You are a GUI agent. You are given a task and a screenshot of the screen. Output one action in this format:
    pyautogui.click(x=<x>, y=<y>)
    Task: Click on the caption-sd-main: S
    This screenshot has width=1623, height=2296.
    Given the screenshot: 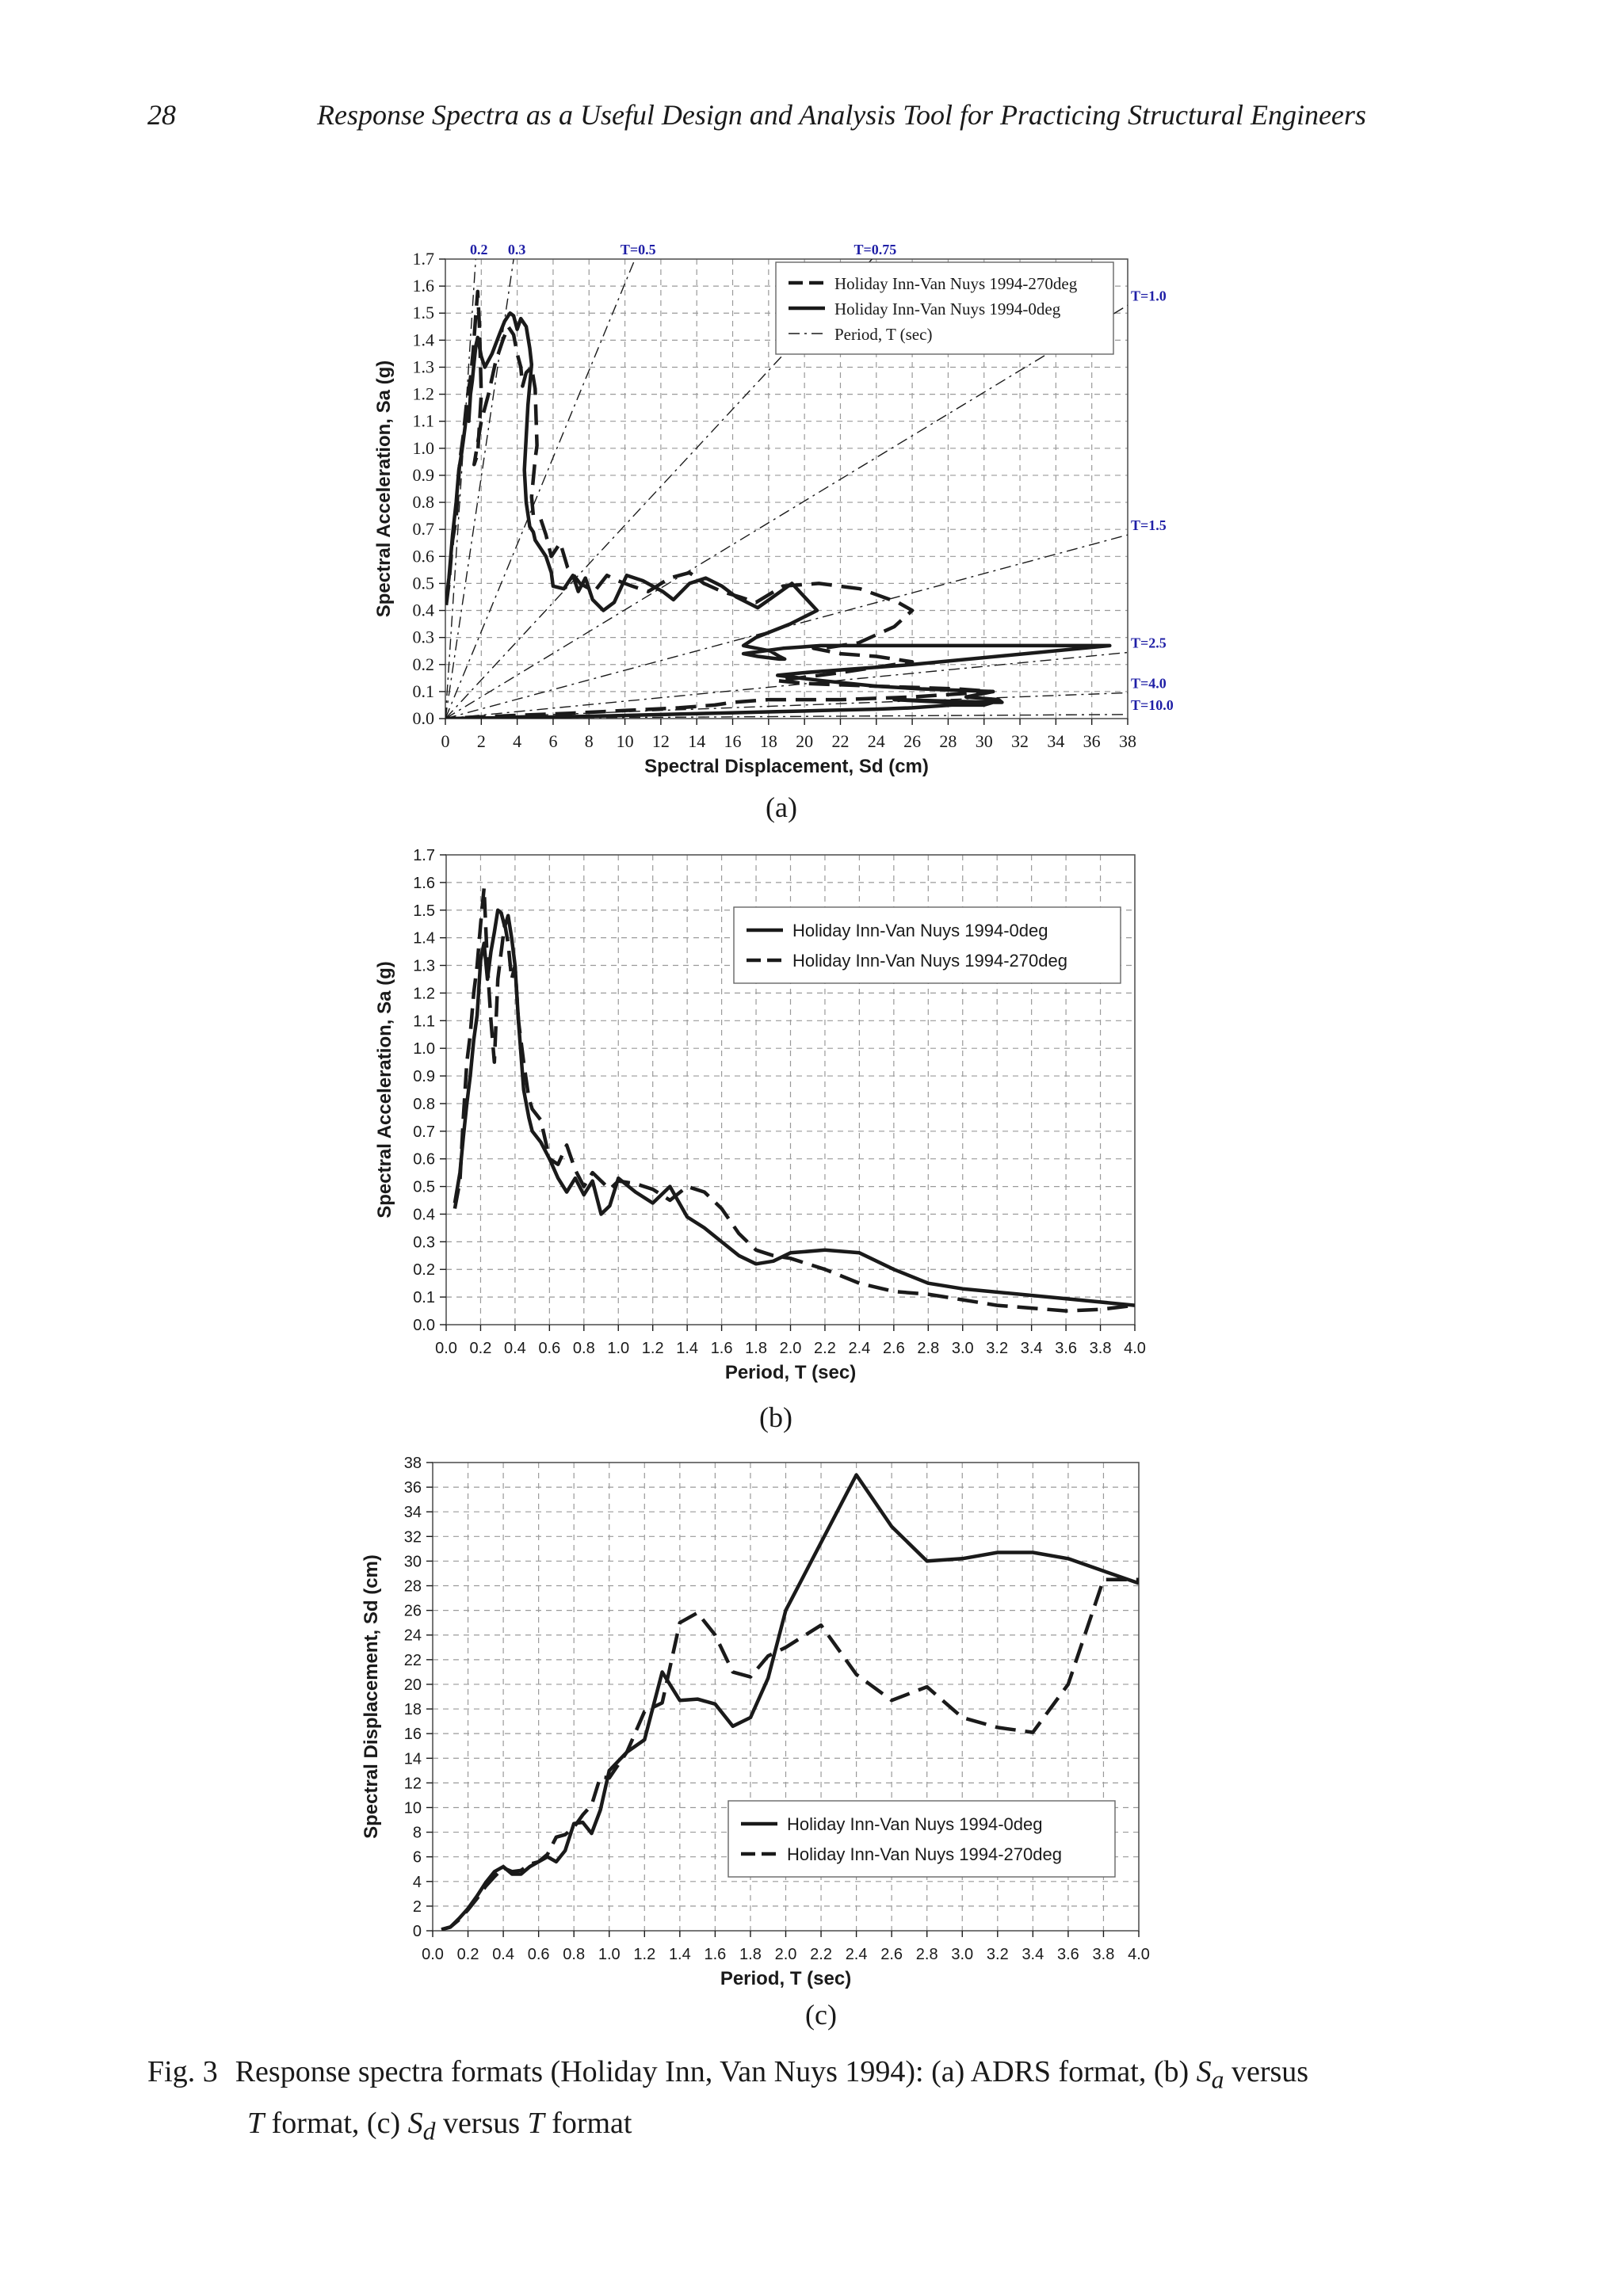 What is the action you would take?
    pyautogui.click(x=415, y=2123)
    